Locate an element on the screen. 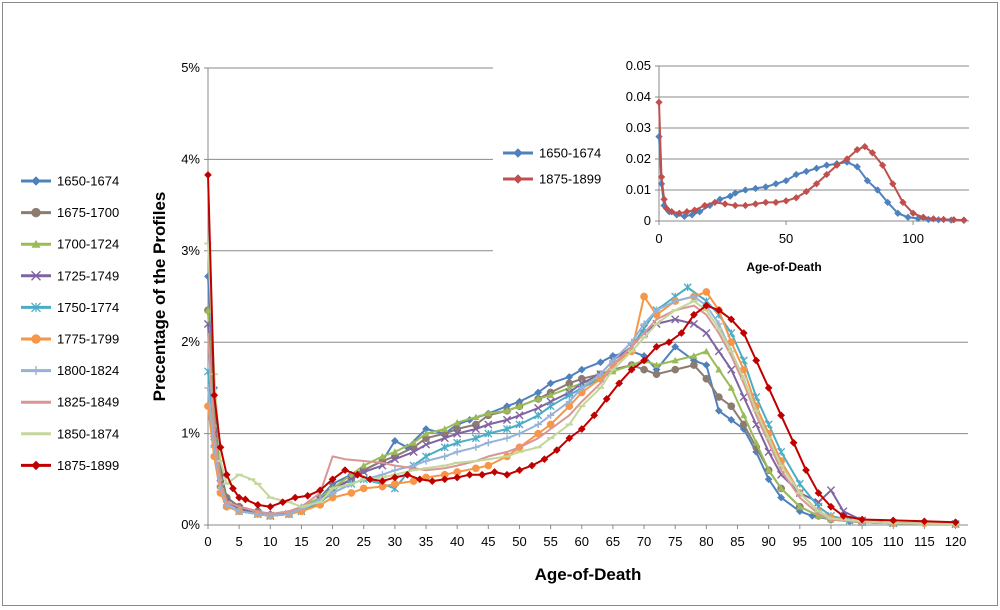  main-x-tick-label: 85 is located at coordinates (737, 541).